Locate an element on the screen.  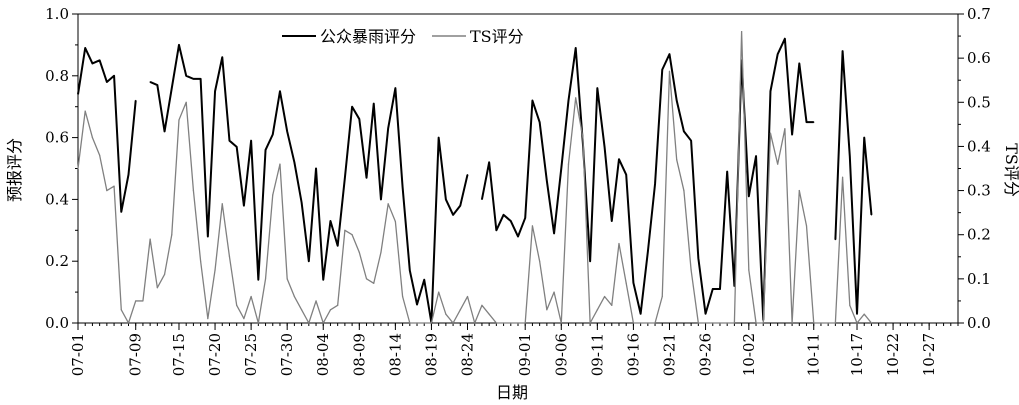
x-tick-label: 08-04 is located at coordinates (323, 354).